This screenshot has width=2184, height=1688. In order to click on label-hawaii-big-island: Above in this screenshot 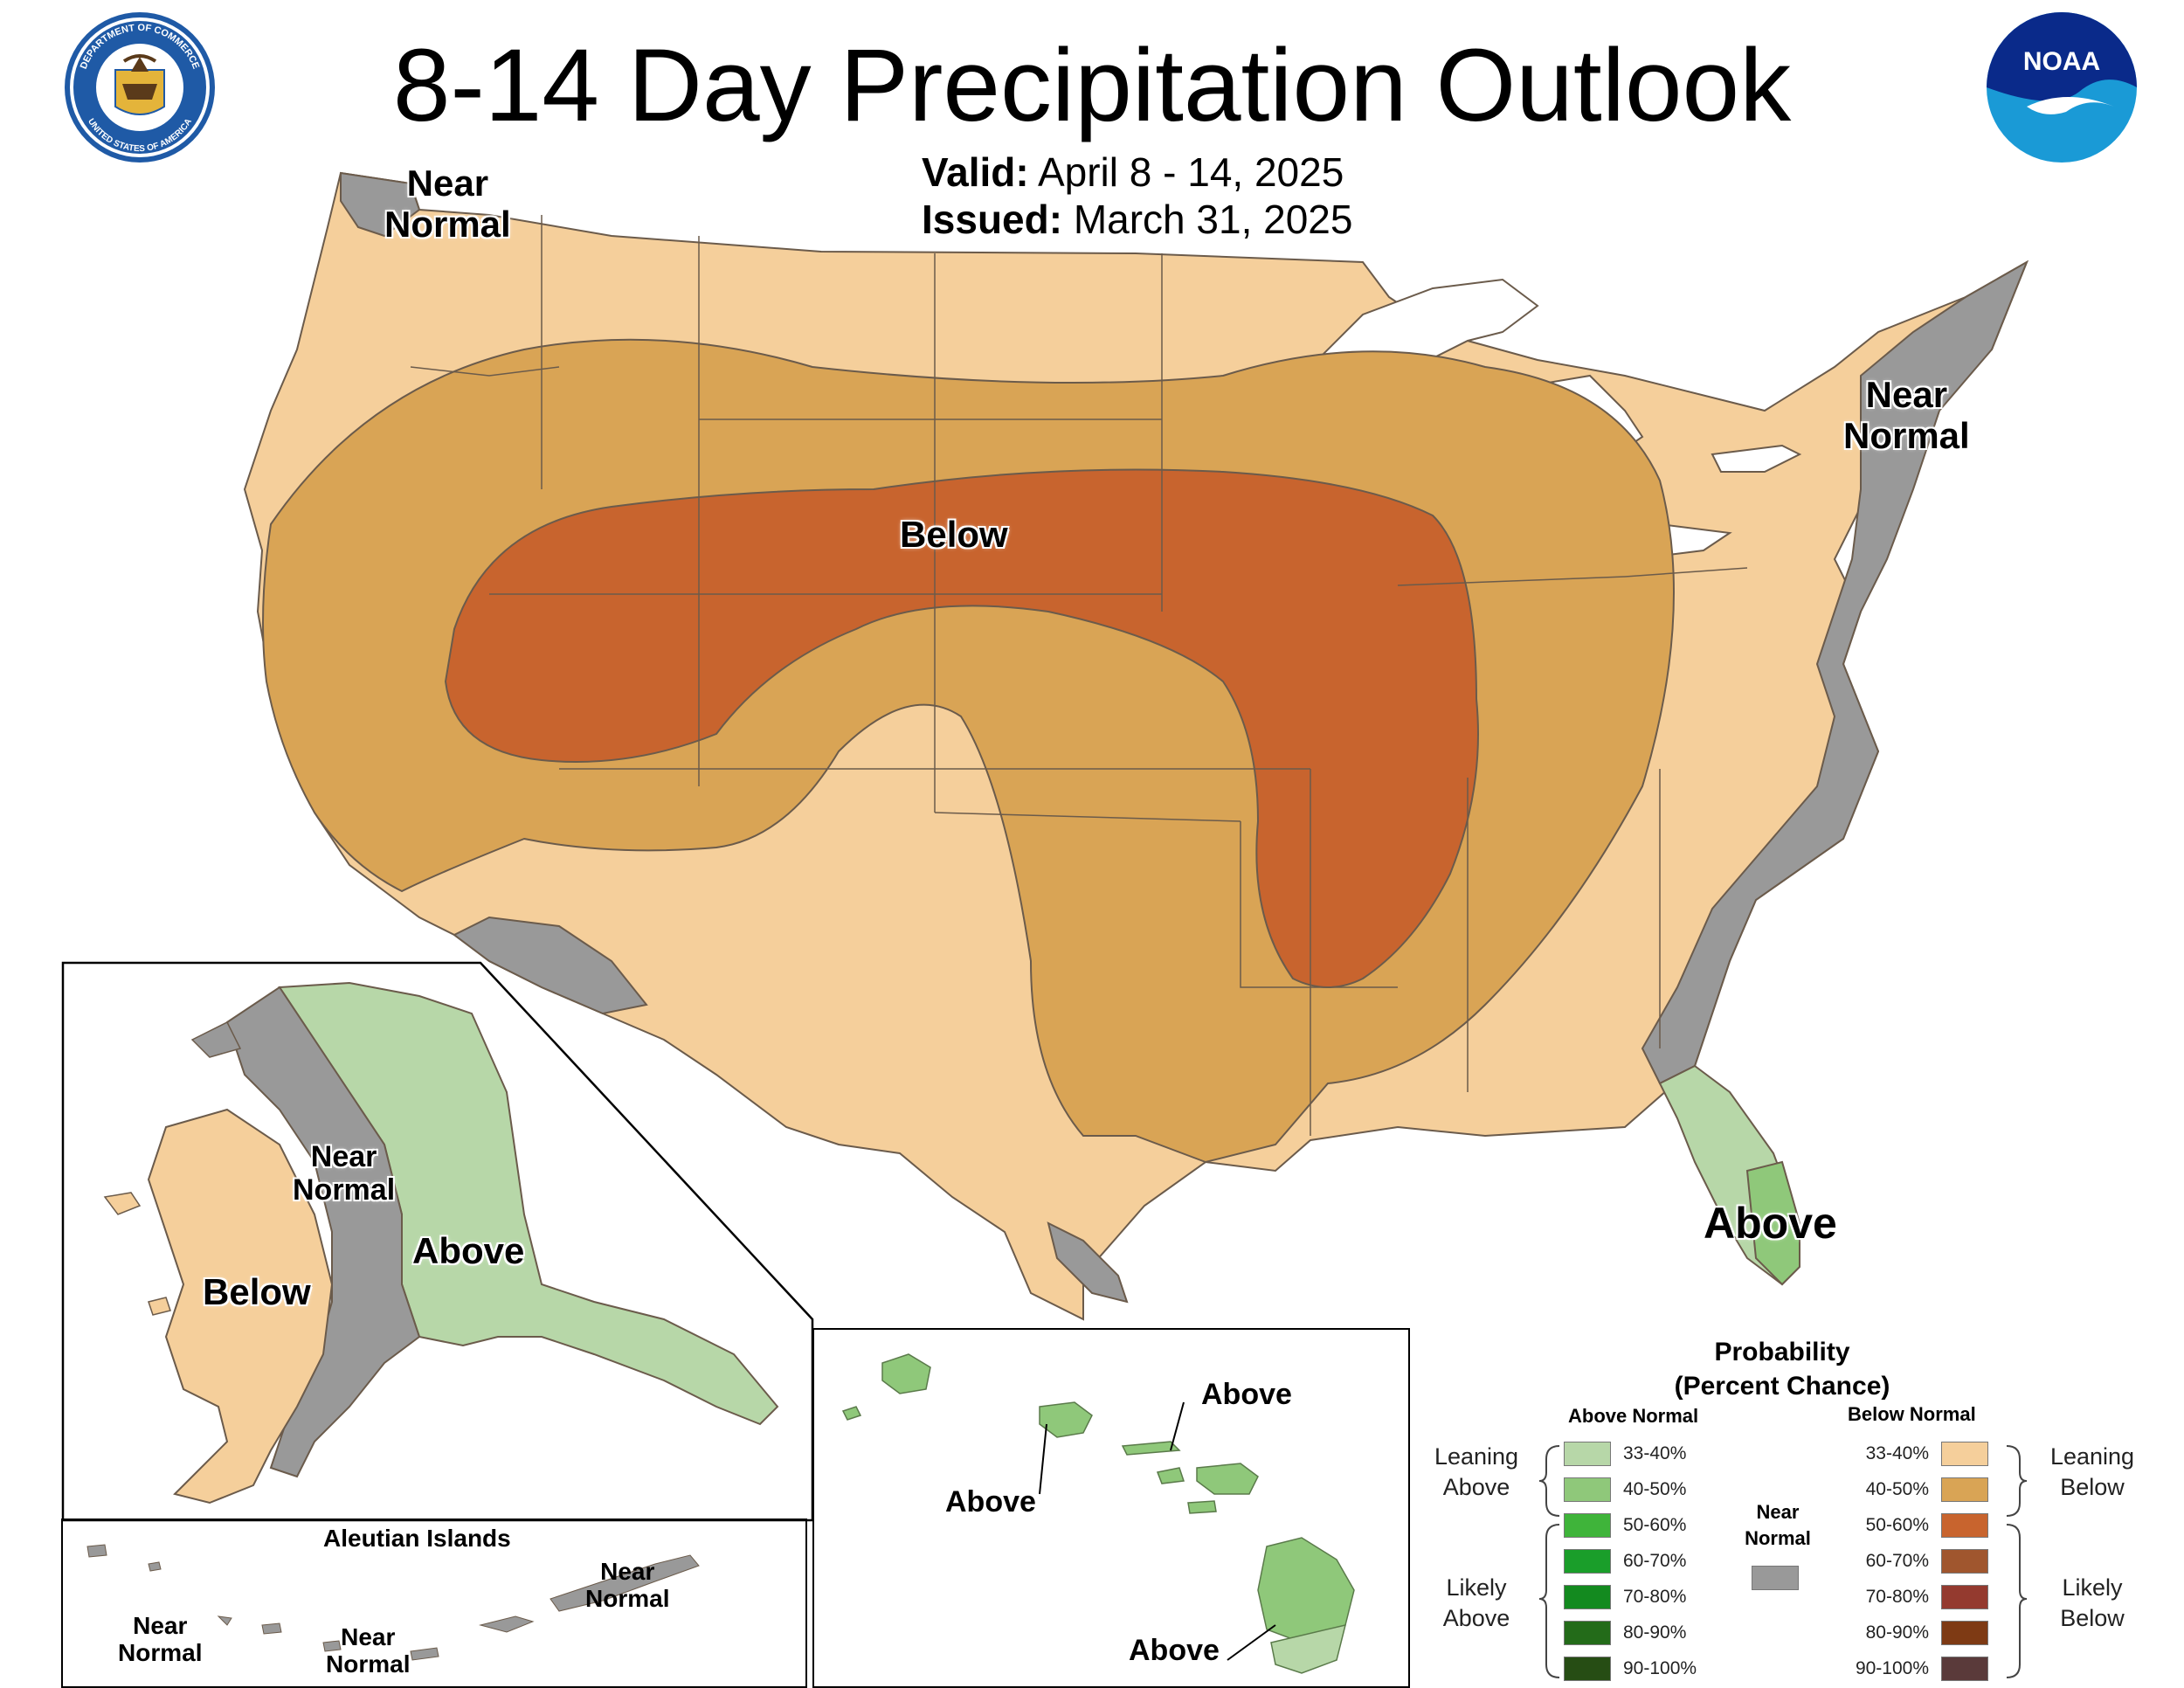, I will do `click(1174, 1650)`.